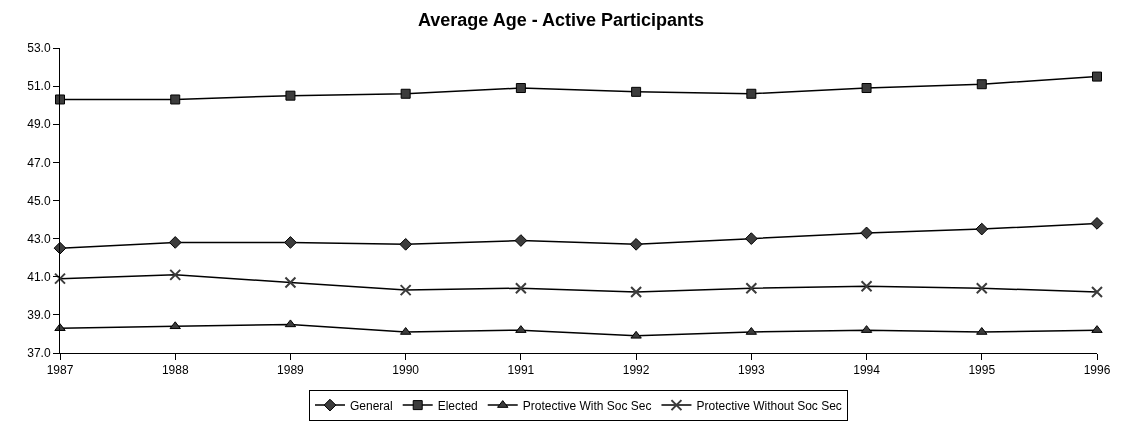  Describe the element at coordinates (521, 370) in the screenshot. I see `x-tick-label: 1991` at that location.